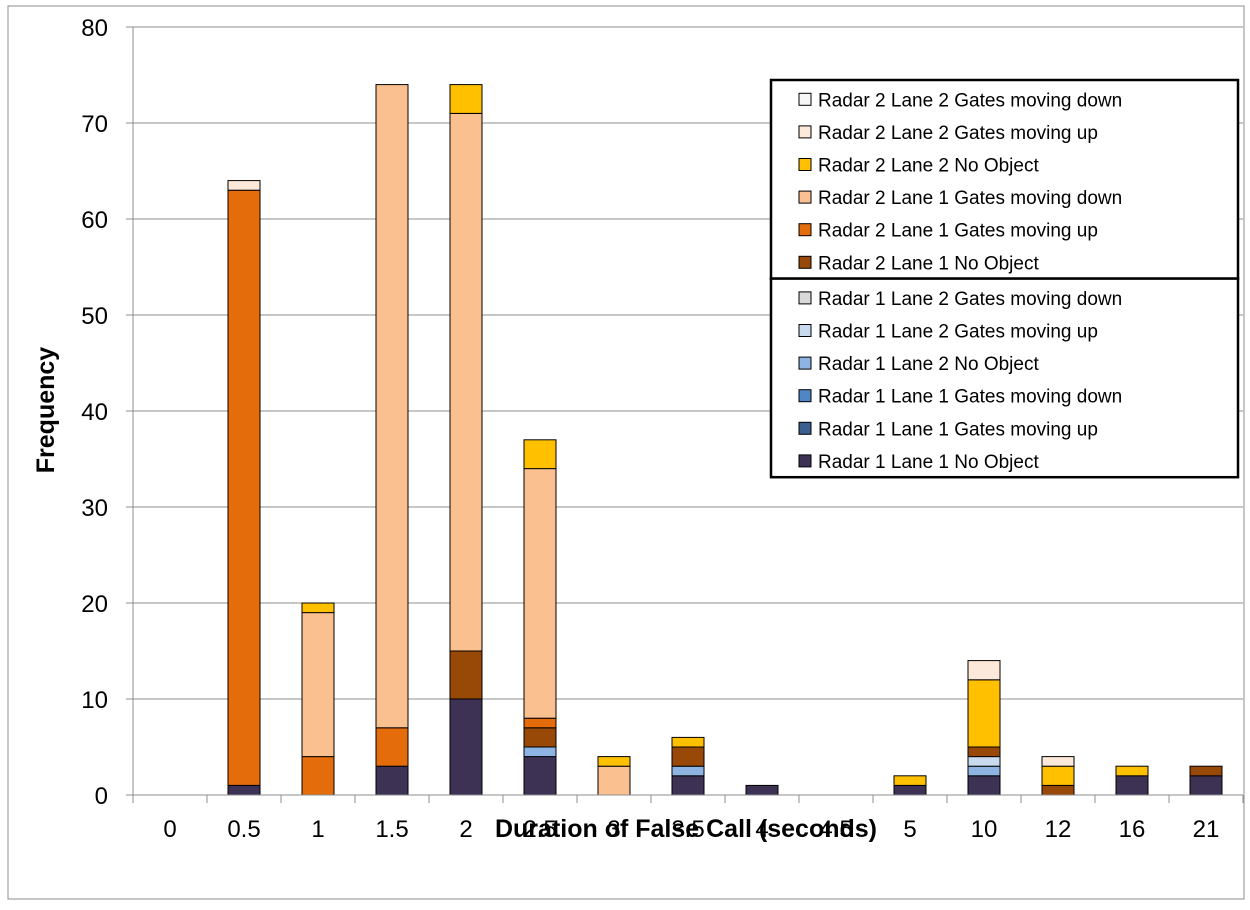  What do you see at coordinates (46, 410) in the screenshot?
I see `y-axis-title: Frequency` at bounding box center [46, 410].